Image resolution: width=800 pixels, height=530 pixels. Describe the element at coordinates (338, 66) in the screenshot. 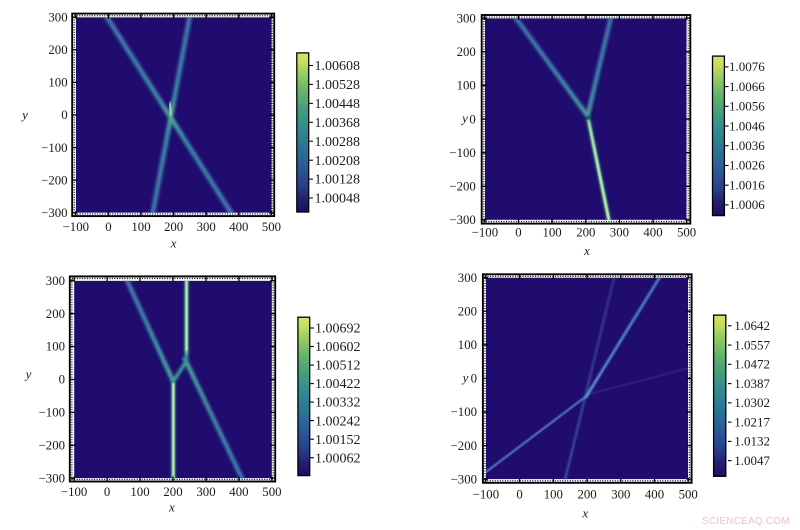

I see `svg-text: 1.00608` at that location.